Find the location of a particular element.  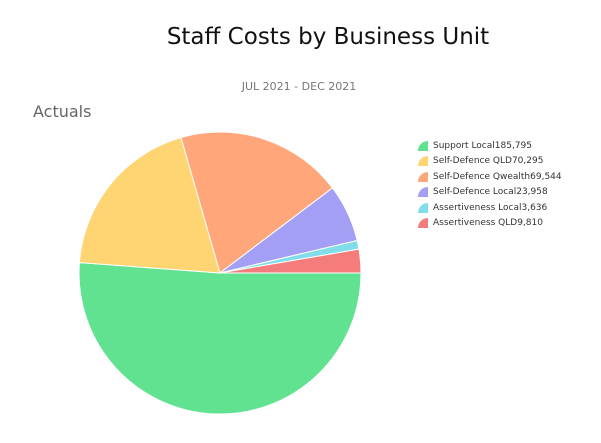

legend-value: 23,958 is located at coordinates (532, 192).